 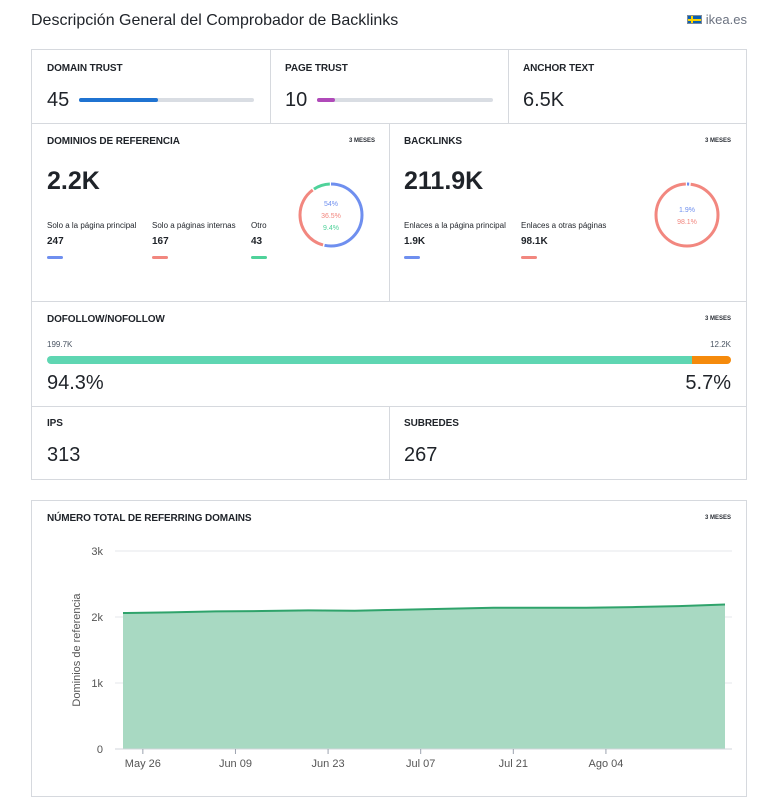 I want to click on bl-other-label: Enlaces a otras páginas, so click(x=564, y=225).